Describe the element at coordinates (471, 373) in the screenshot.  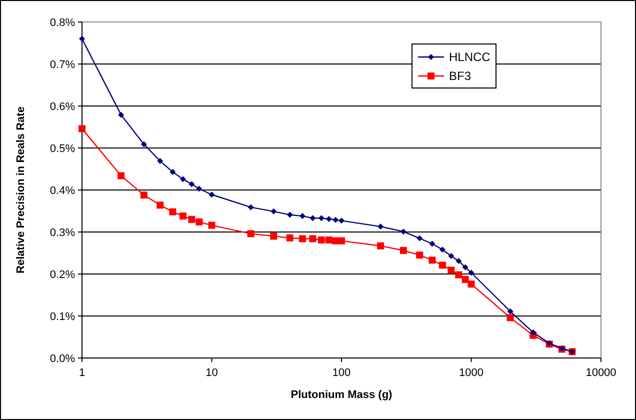
I see `x-tick-label: 1000` at that location.